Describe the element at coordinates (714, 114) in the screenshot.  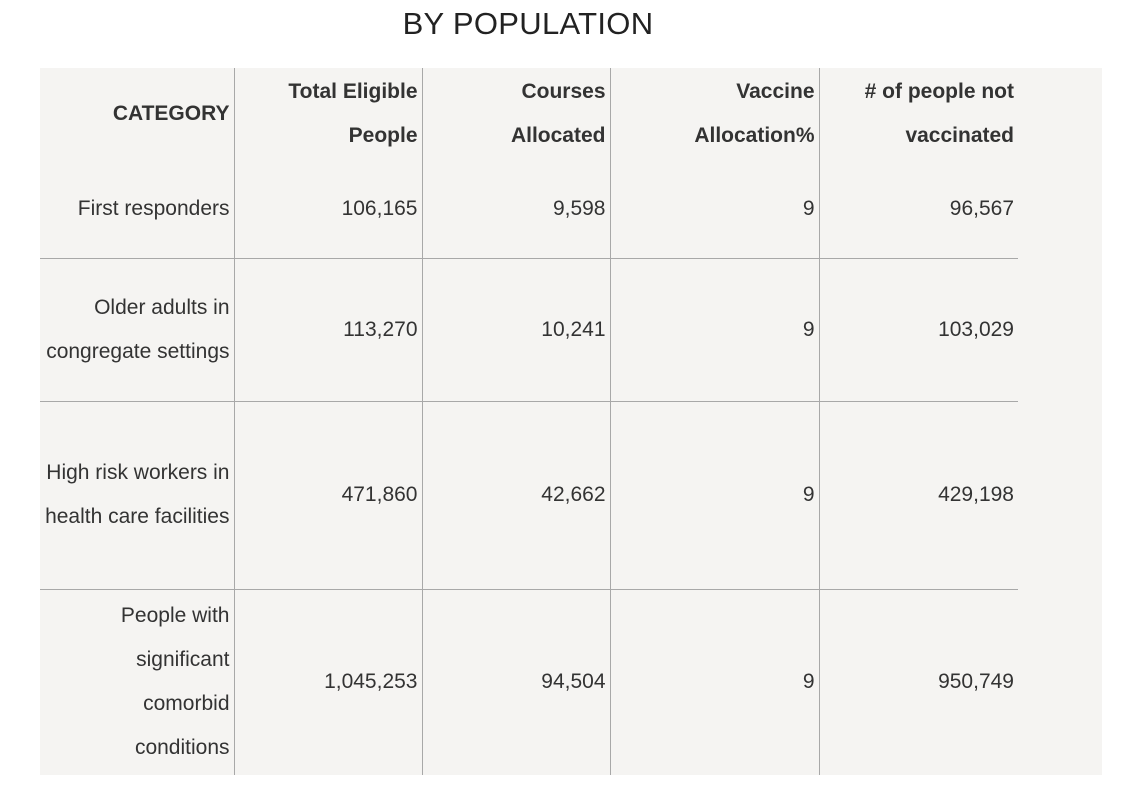
I see `header-vaccine-allocation: Vaccine Allocation%` at that location.